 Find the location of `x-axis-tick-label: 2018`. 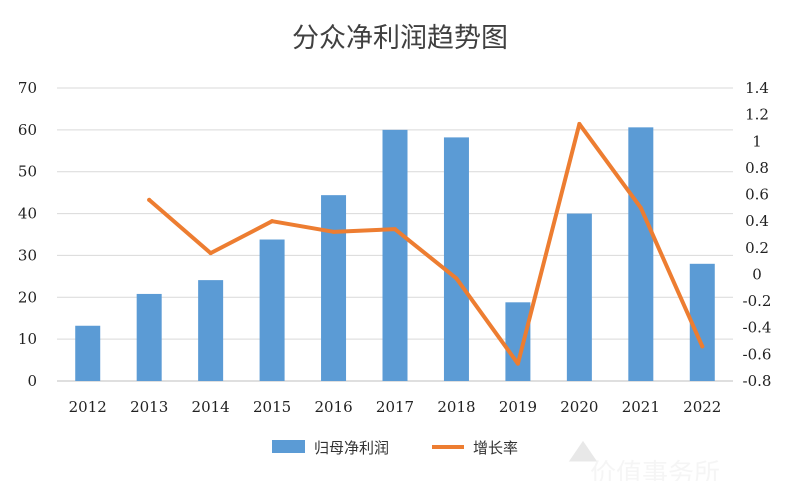

x-axis-tick-label: 2018 is located at coordinates (456, 407).